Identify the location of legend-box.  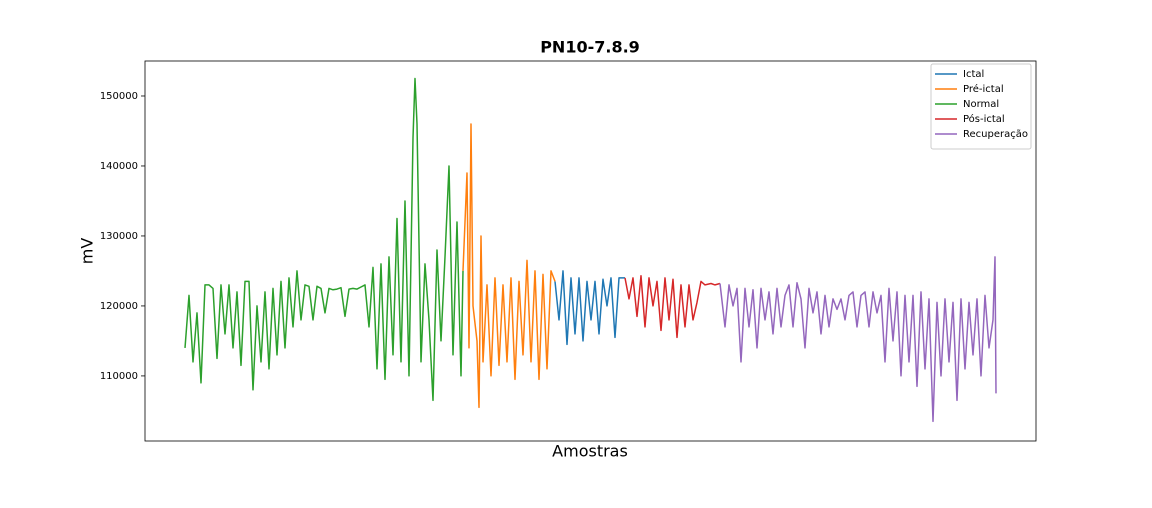
(981, 106).